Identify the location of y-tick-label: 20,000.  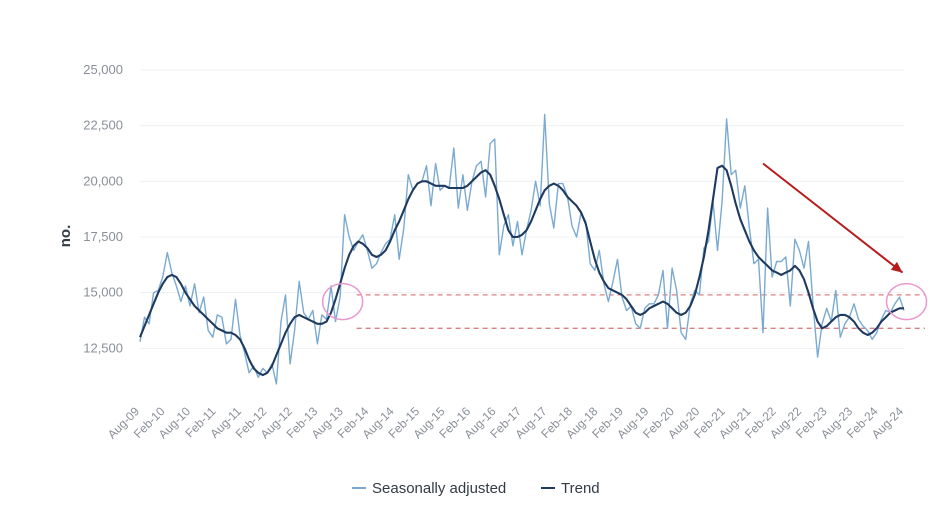
(103, 180).